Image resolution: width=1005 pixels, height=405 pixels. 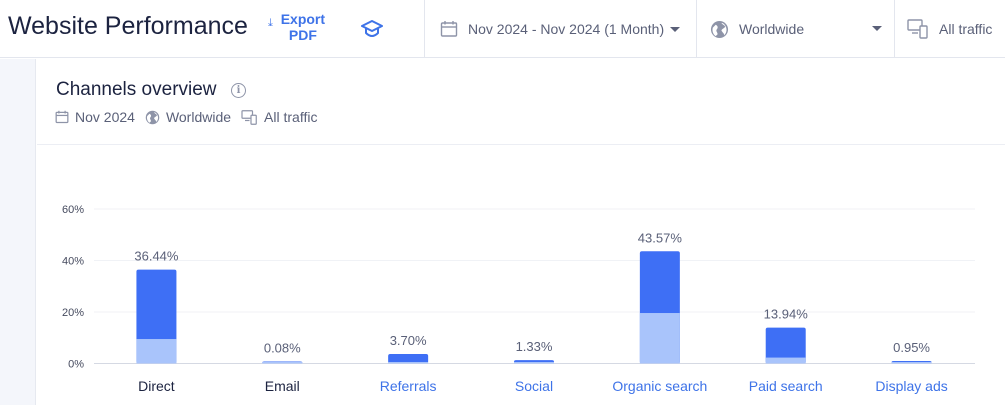 I want to click on y-tick-label: 40%, so click(x=73, y=262).